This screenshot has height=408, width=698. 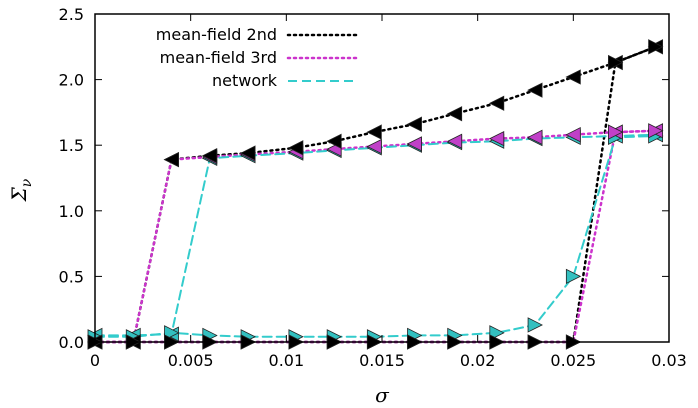 I want to click on x-tick-label: 0, so click(x=95, y=360).